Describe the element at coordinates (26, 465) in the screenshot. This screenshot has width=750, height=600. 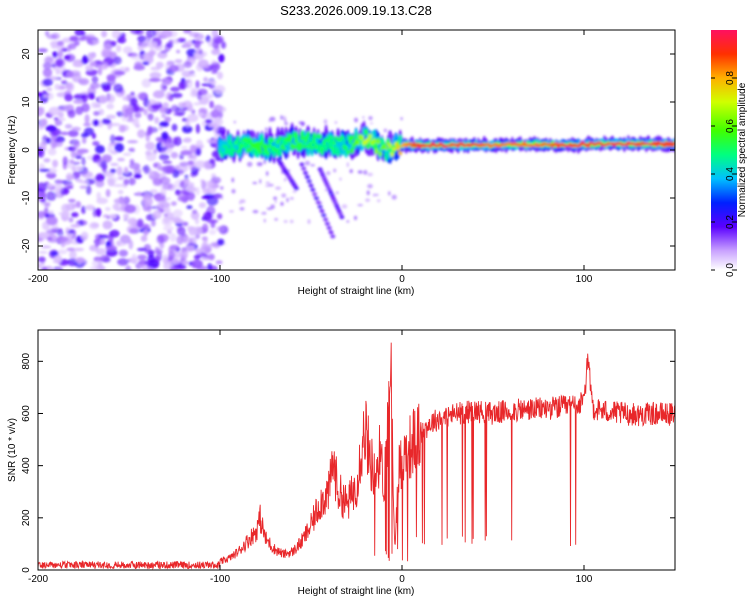
I see `y-tick-label: 400` at that location.